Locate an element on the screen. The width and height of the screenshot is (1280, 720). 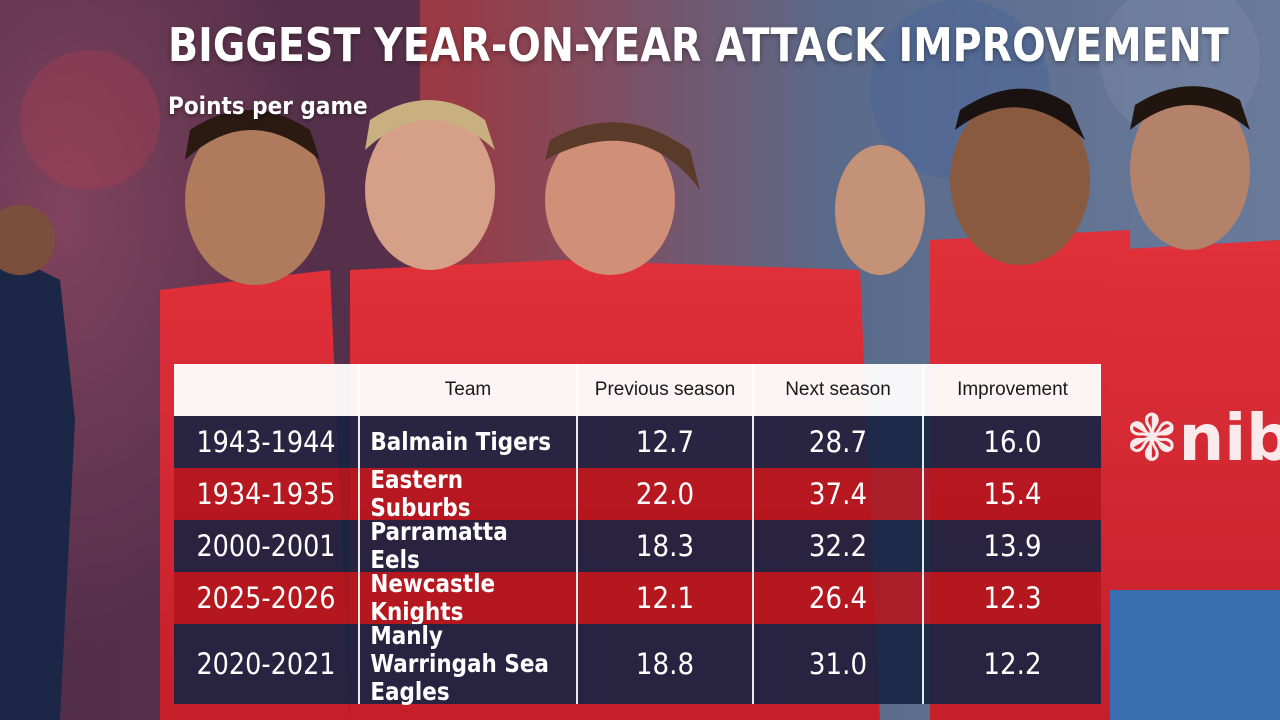
improvement-cell: 12.3 is located at coordinates (1012, 598).